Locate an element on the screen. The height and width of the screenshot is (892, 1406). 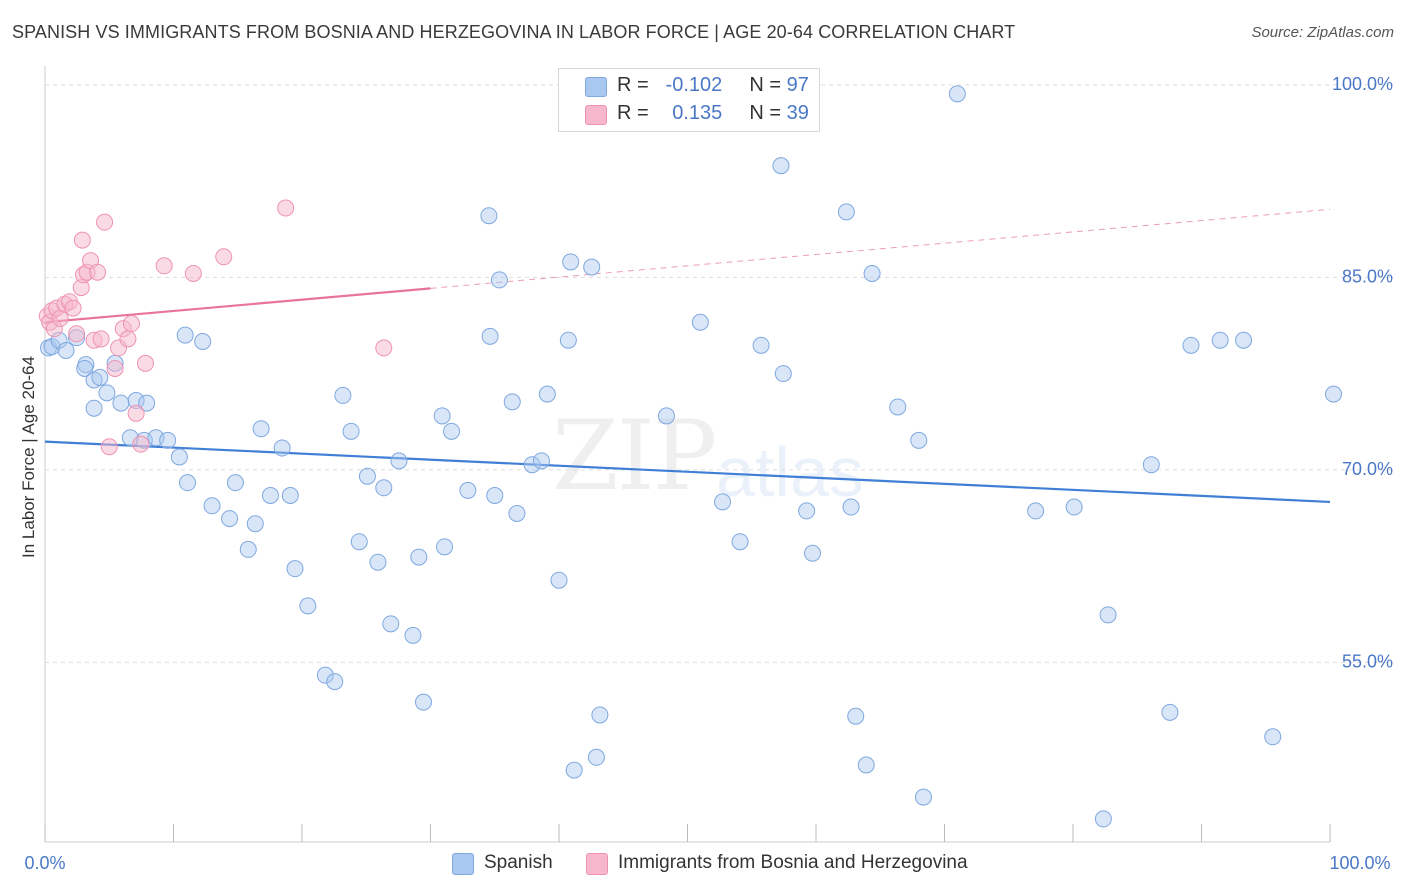
r-value: 0.135 is located at coordinates (697, 113).